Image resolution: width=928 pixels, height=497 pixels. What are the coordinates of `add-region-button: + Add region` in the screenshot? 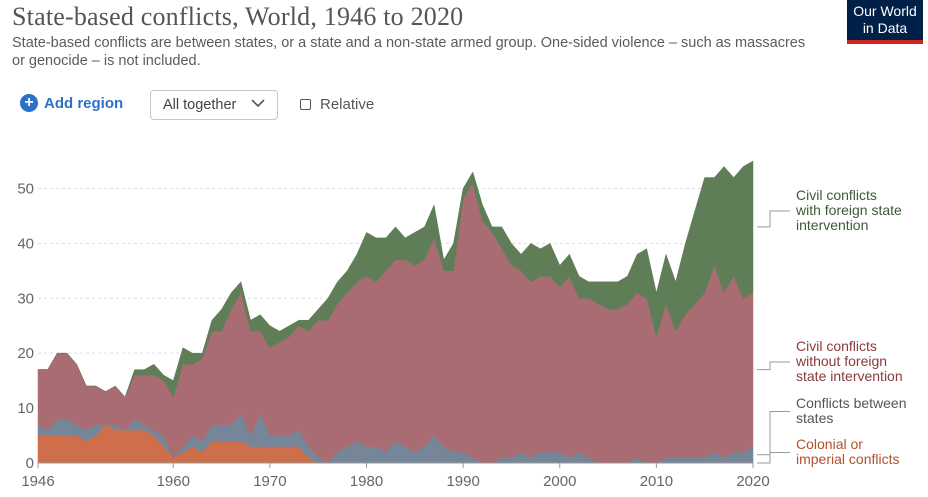 It's located at (71, 103).